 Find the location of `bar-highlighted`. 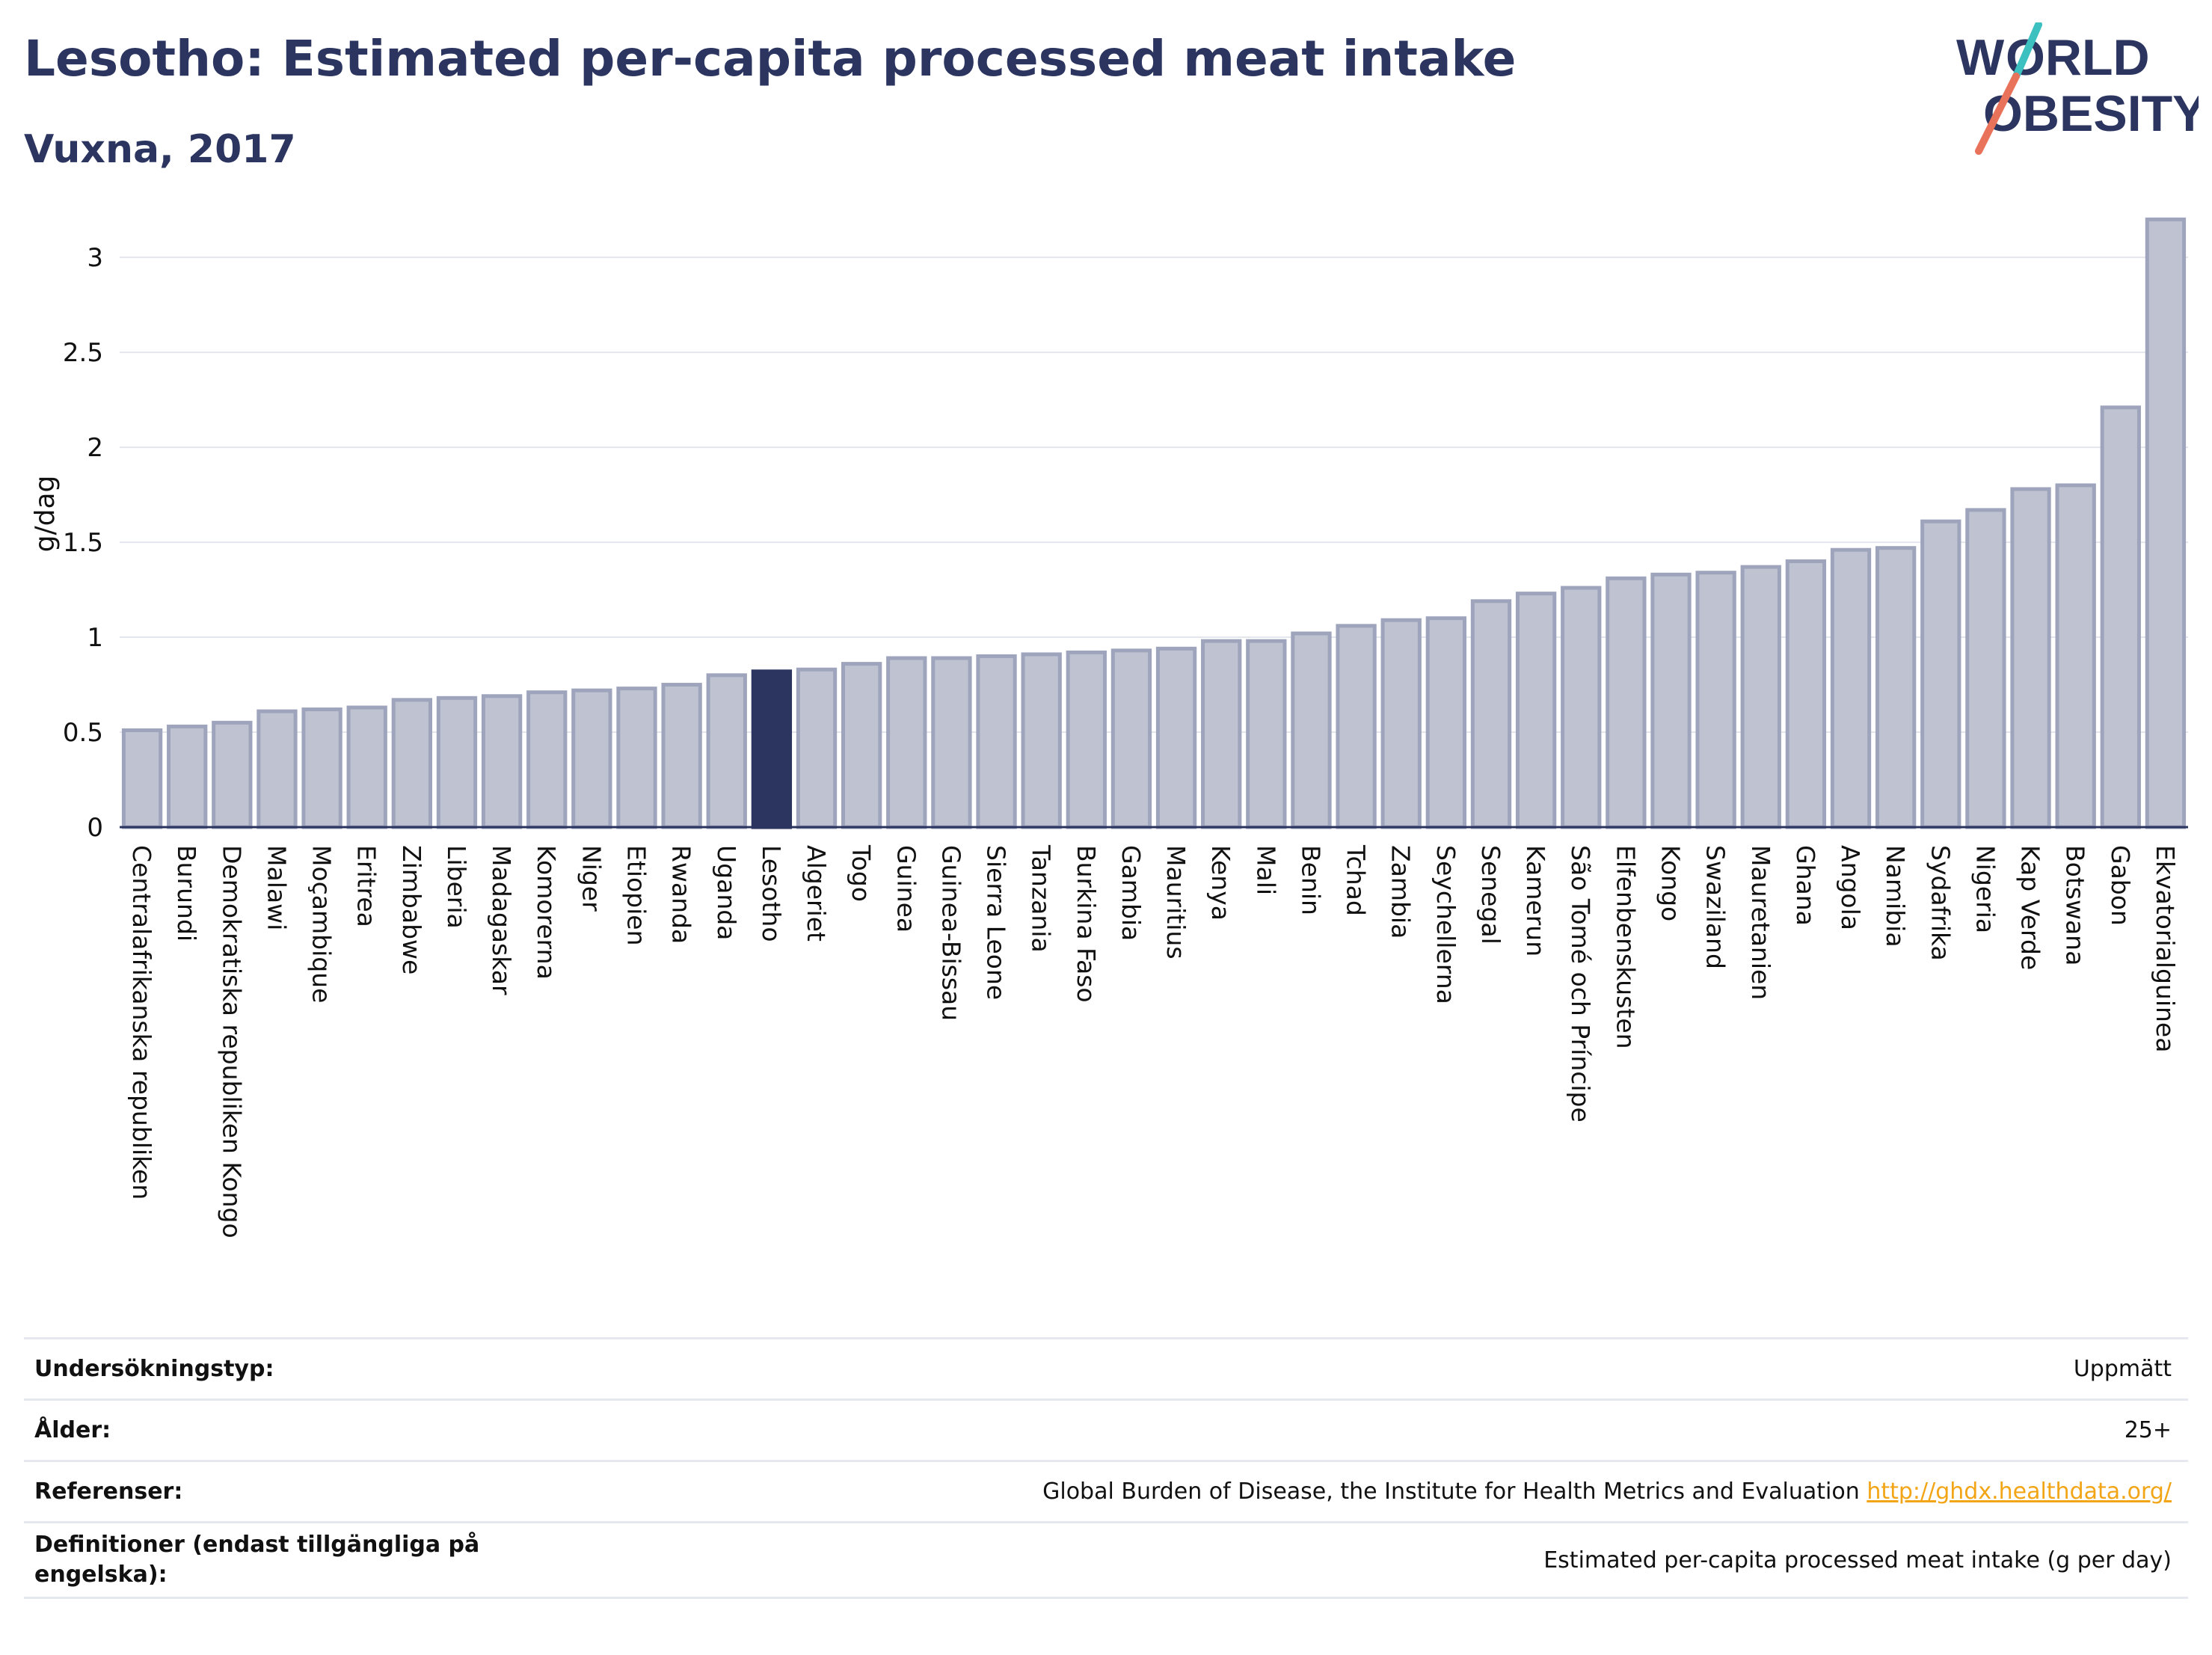

bar-highlighted is located at coordinates (772, 749).